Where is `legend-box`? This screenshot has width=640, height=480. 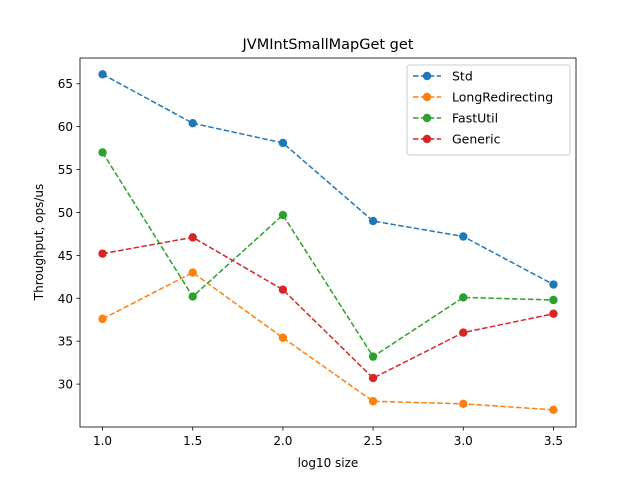
legend-box is located at coordinates (488, 110).